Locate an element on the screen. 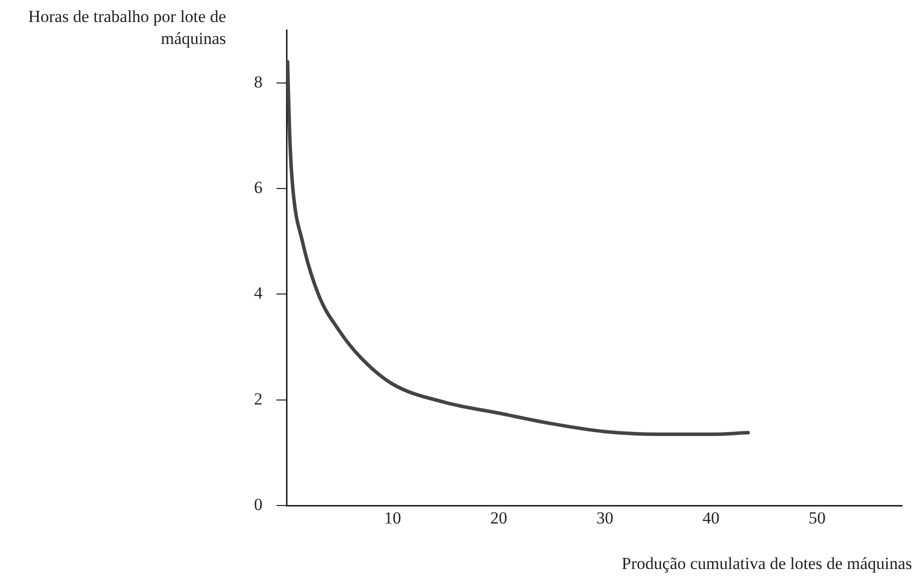  y-tick-label: 2 is located at coordinates (258, 398).